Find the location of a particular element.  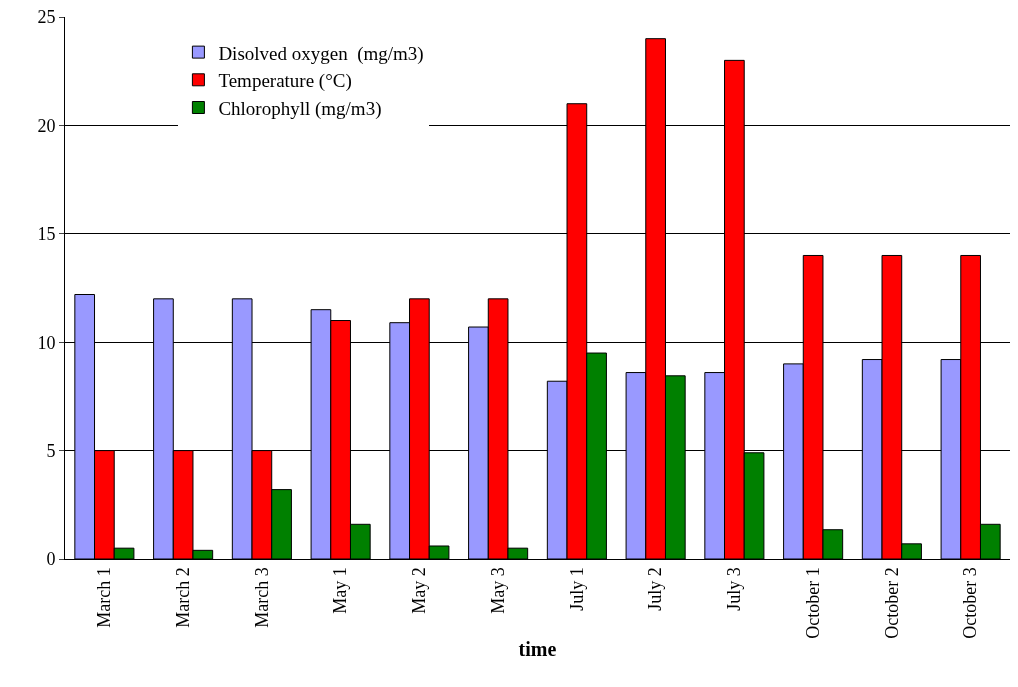

x-tick-label: October 1 is located at coordinates (812, 603).